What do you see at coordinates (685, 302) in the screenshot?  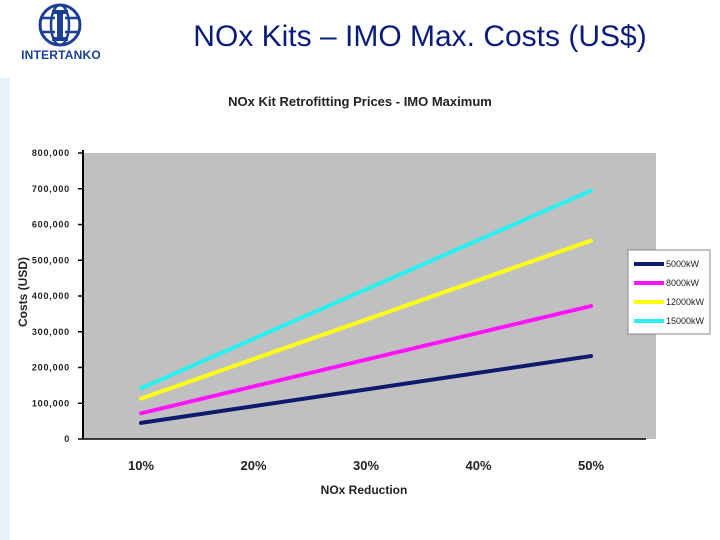 I see `legend-label-12000kW: 12000kW` at bounding box center [685, 302].